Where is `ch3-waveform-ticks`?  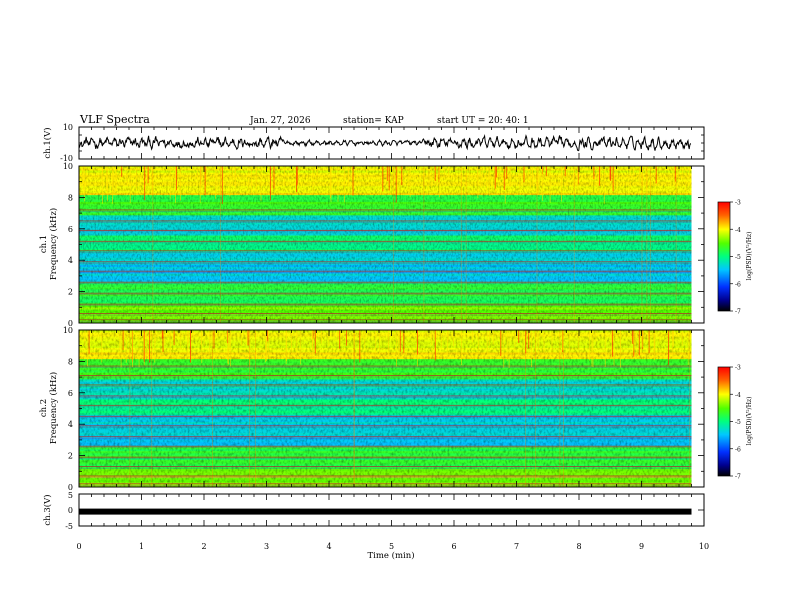
ch3-waveform-ticks is located at coordinates (391, 510).